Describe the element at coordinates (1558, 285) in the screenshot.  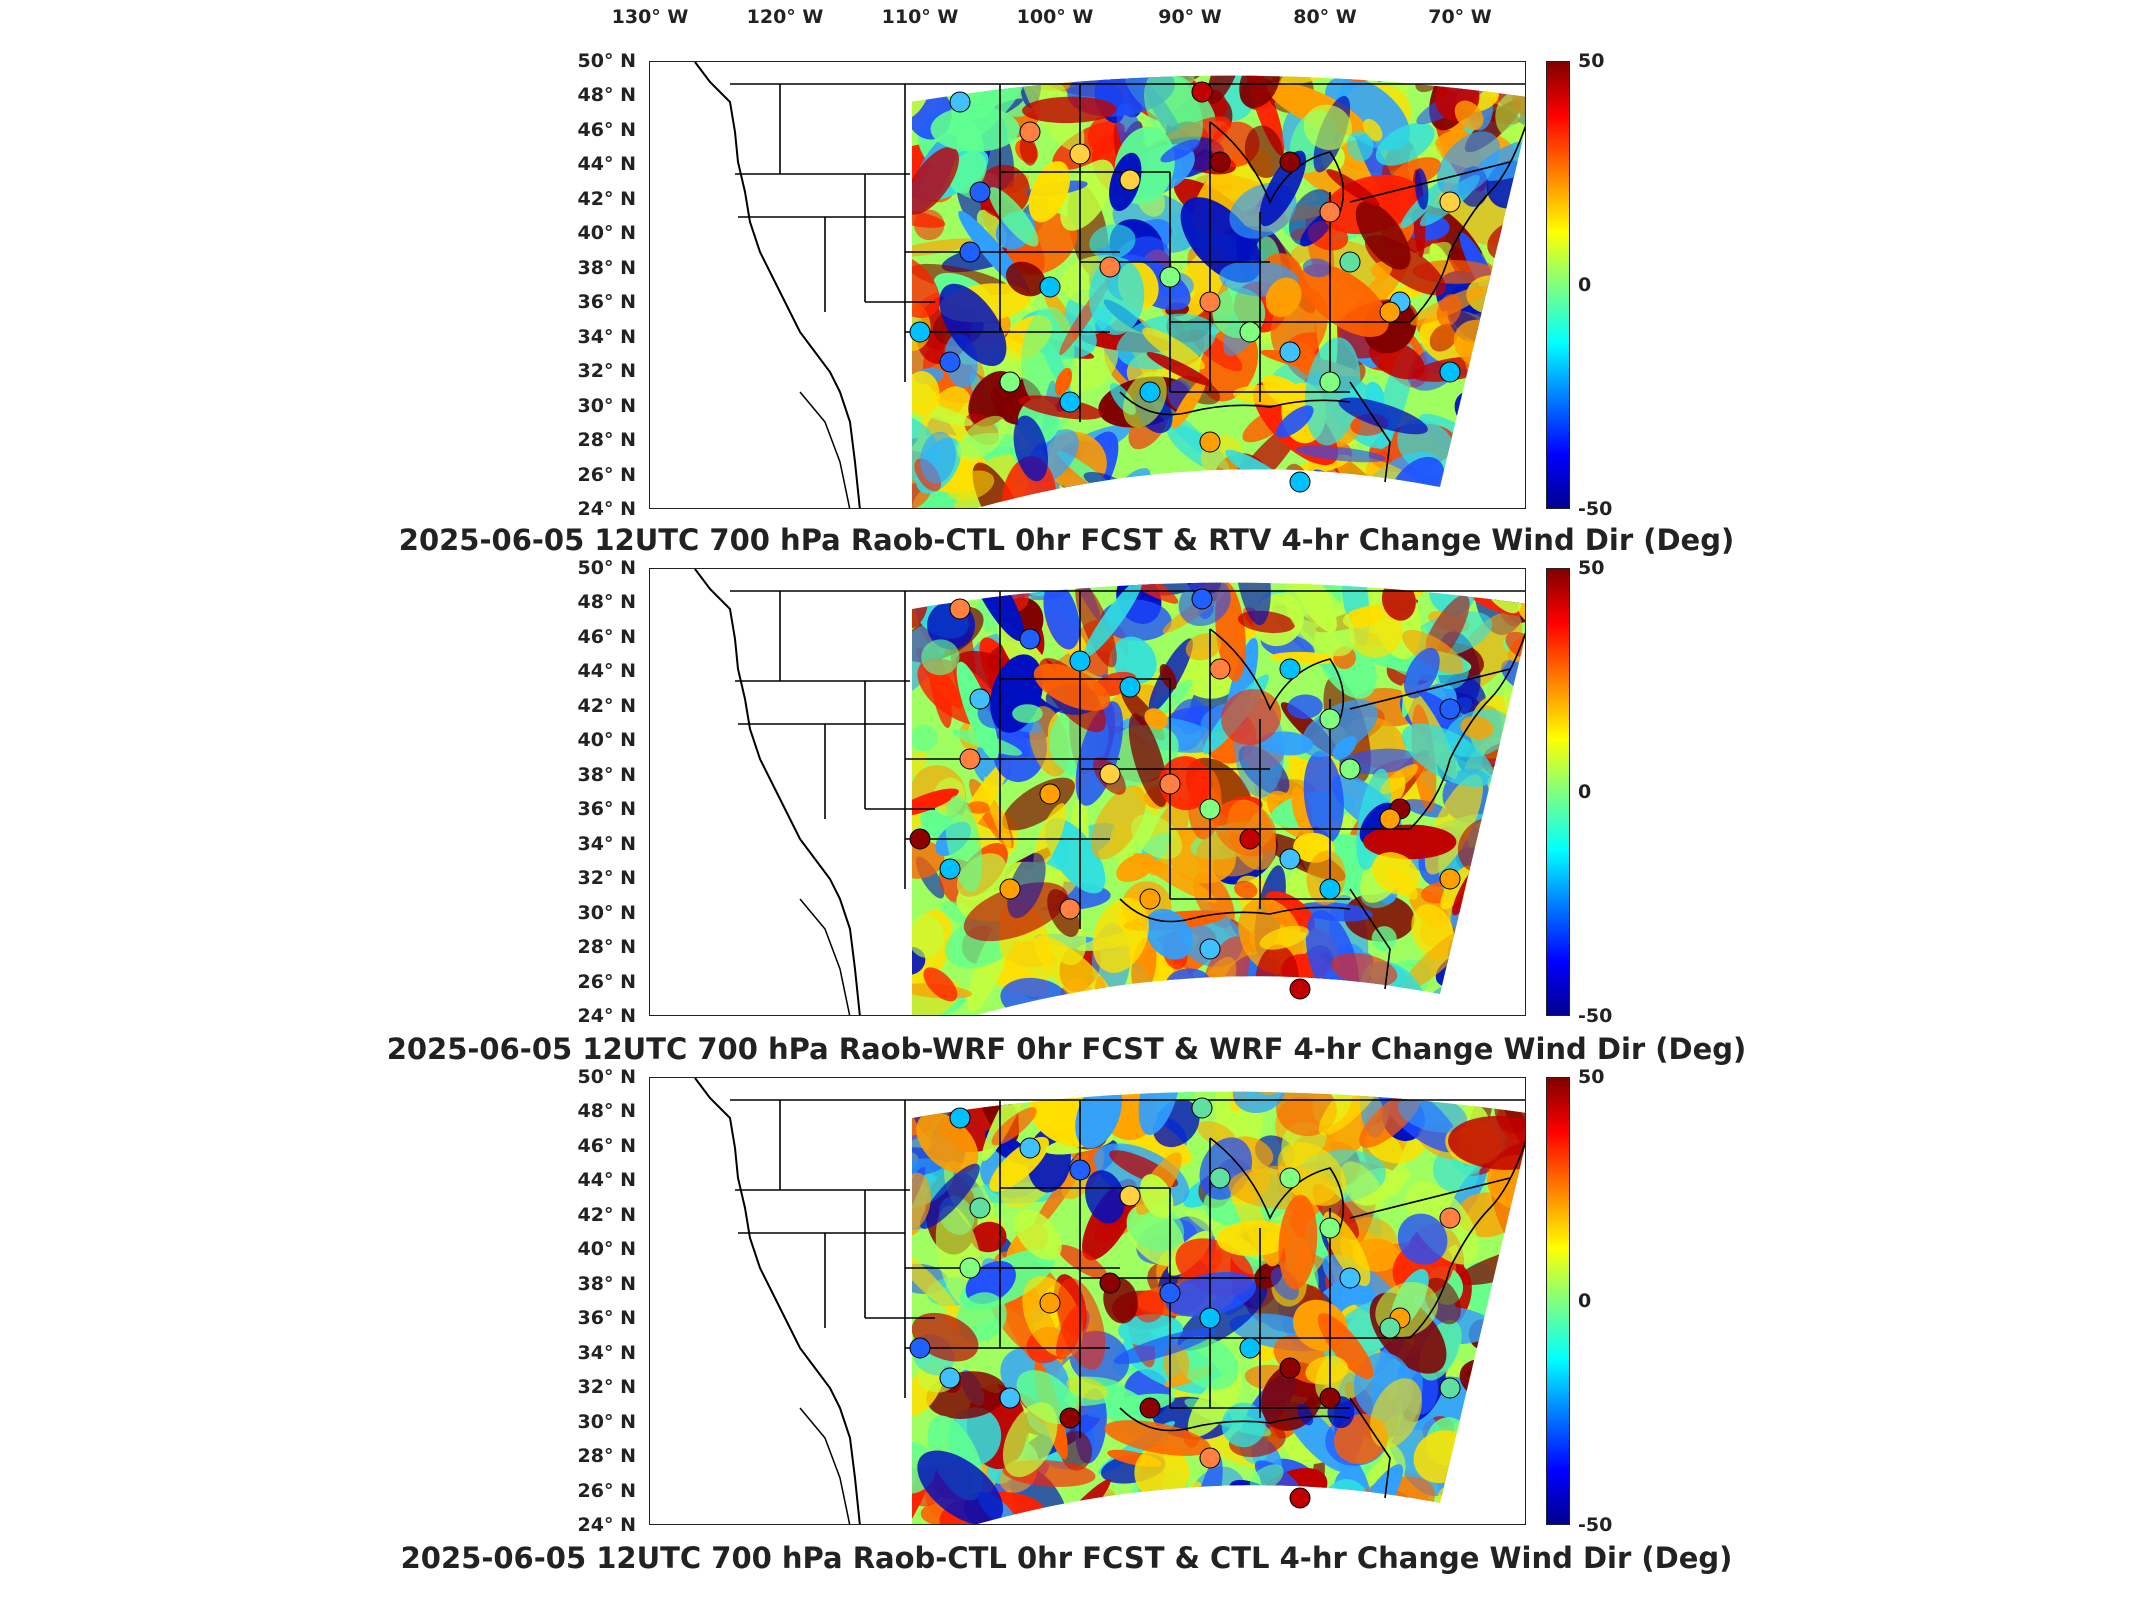
I see `colorbar` at that location.